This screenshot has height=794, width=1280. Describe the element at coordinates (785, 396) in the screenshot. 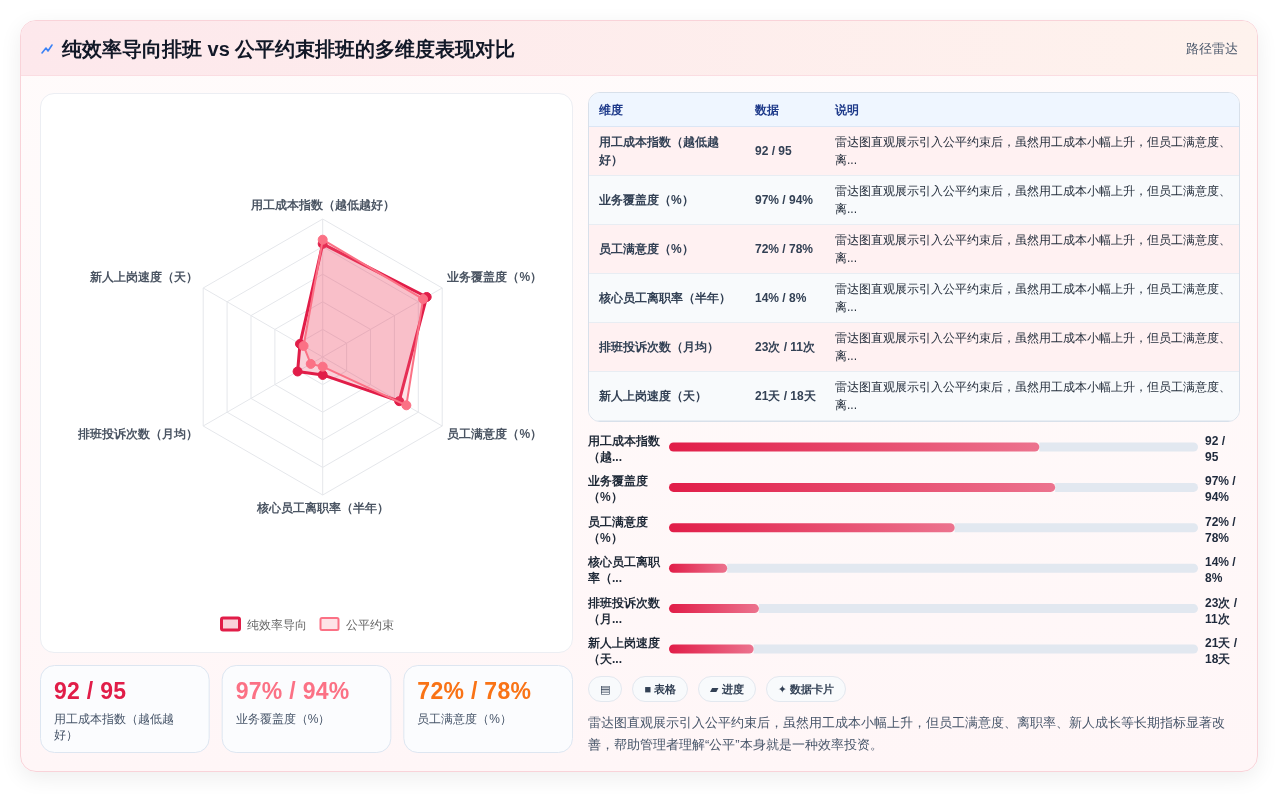

I see `text: 21天 / 18天` at that location.